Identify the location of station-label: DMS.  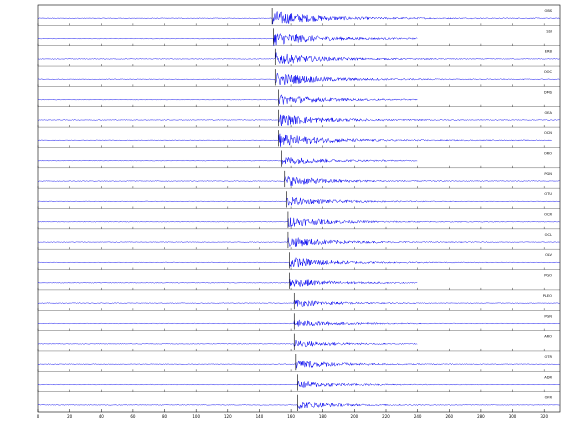
(548, 92).